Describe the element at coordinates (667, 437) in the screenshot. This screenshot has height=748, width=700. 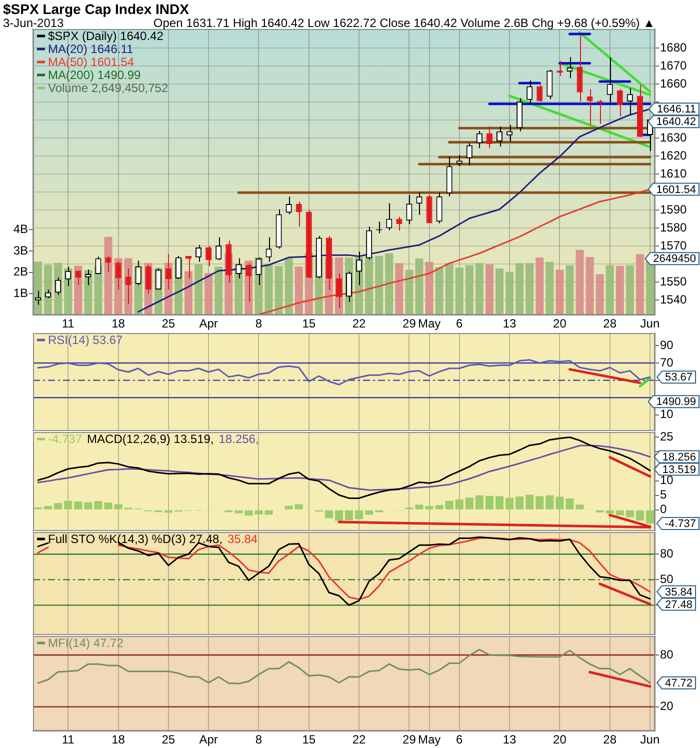
I see `y-tick-label: 25` at that location.